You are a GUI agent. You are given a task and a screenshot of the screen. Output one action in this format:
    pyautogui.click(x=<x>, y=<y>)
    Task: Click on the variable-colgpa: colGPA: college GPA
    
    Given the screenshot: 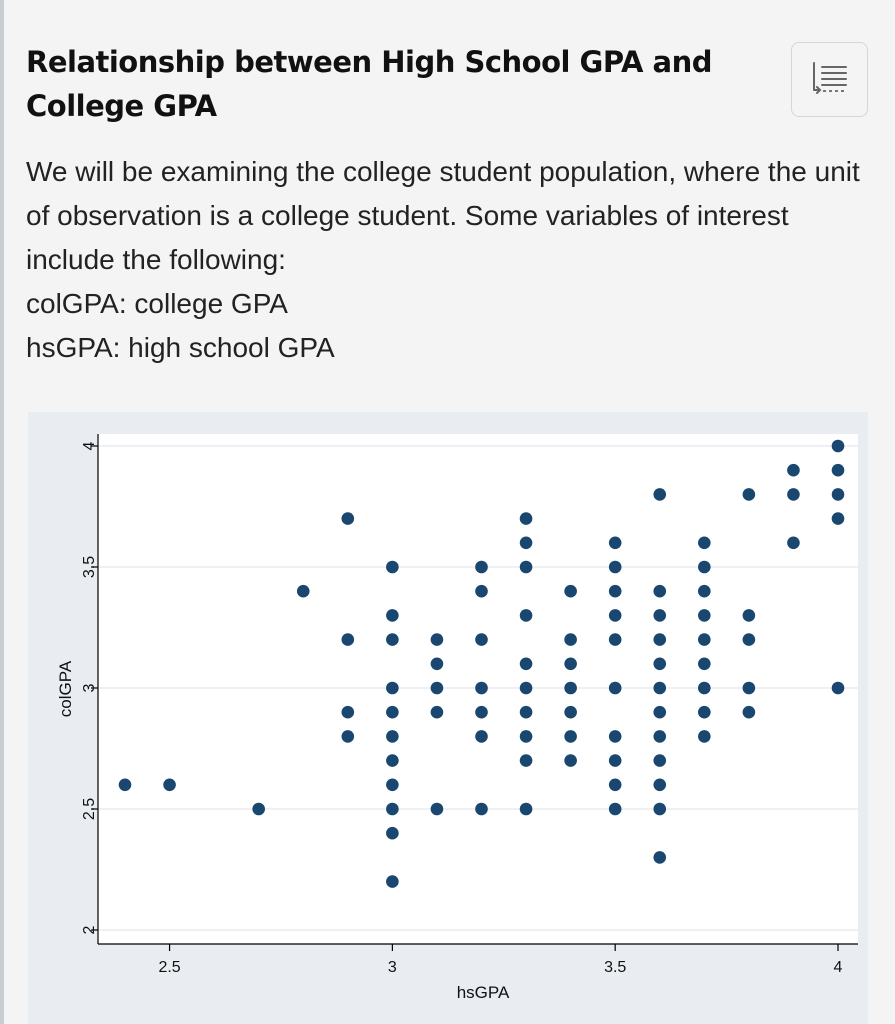 What is the action you would take?
    pyautogui.click(x=157, y=303)
    